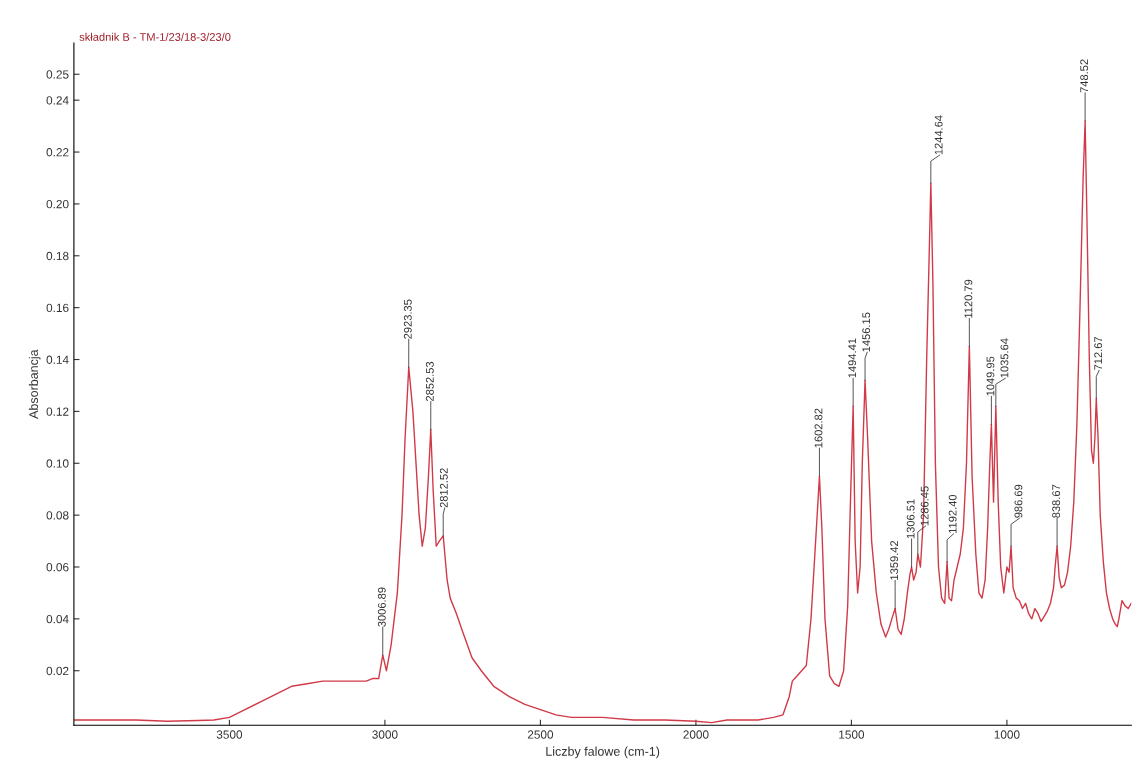  I want to click on x-tick-label: 1500, so click(852, 734).